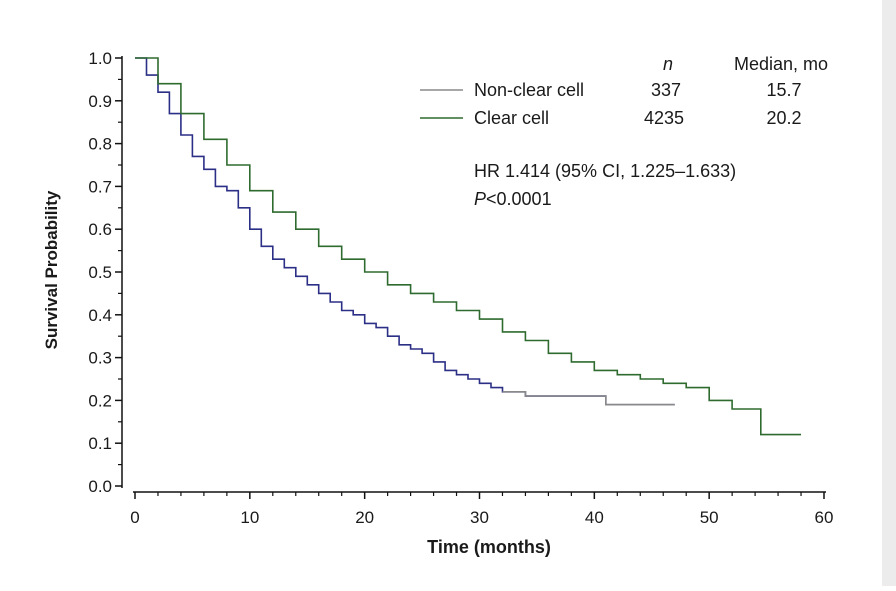 The width and height of the screenshot is (896, 591). I want to click on right-edge-strip, so click(889, 293).